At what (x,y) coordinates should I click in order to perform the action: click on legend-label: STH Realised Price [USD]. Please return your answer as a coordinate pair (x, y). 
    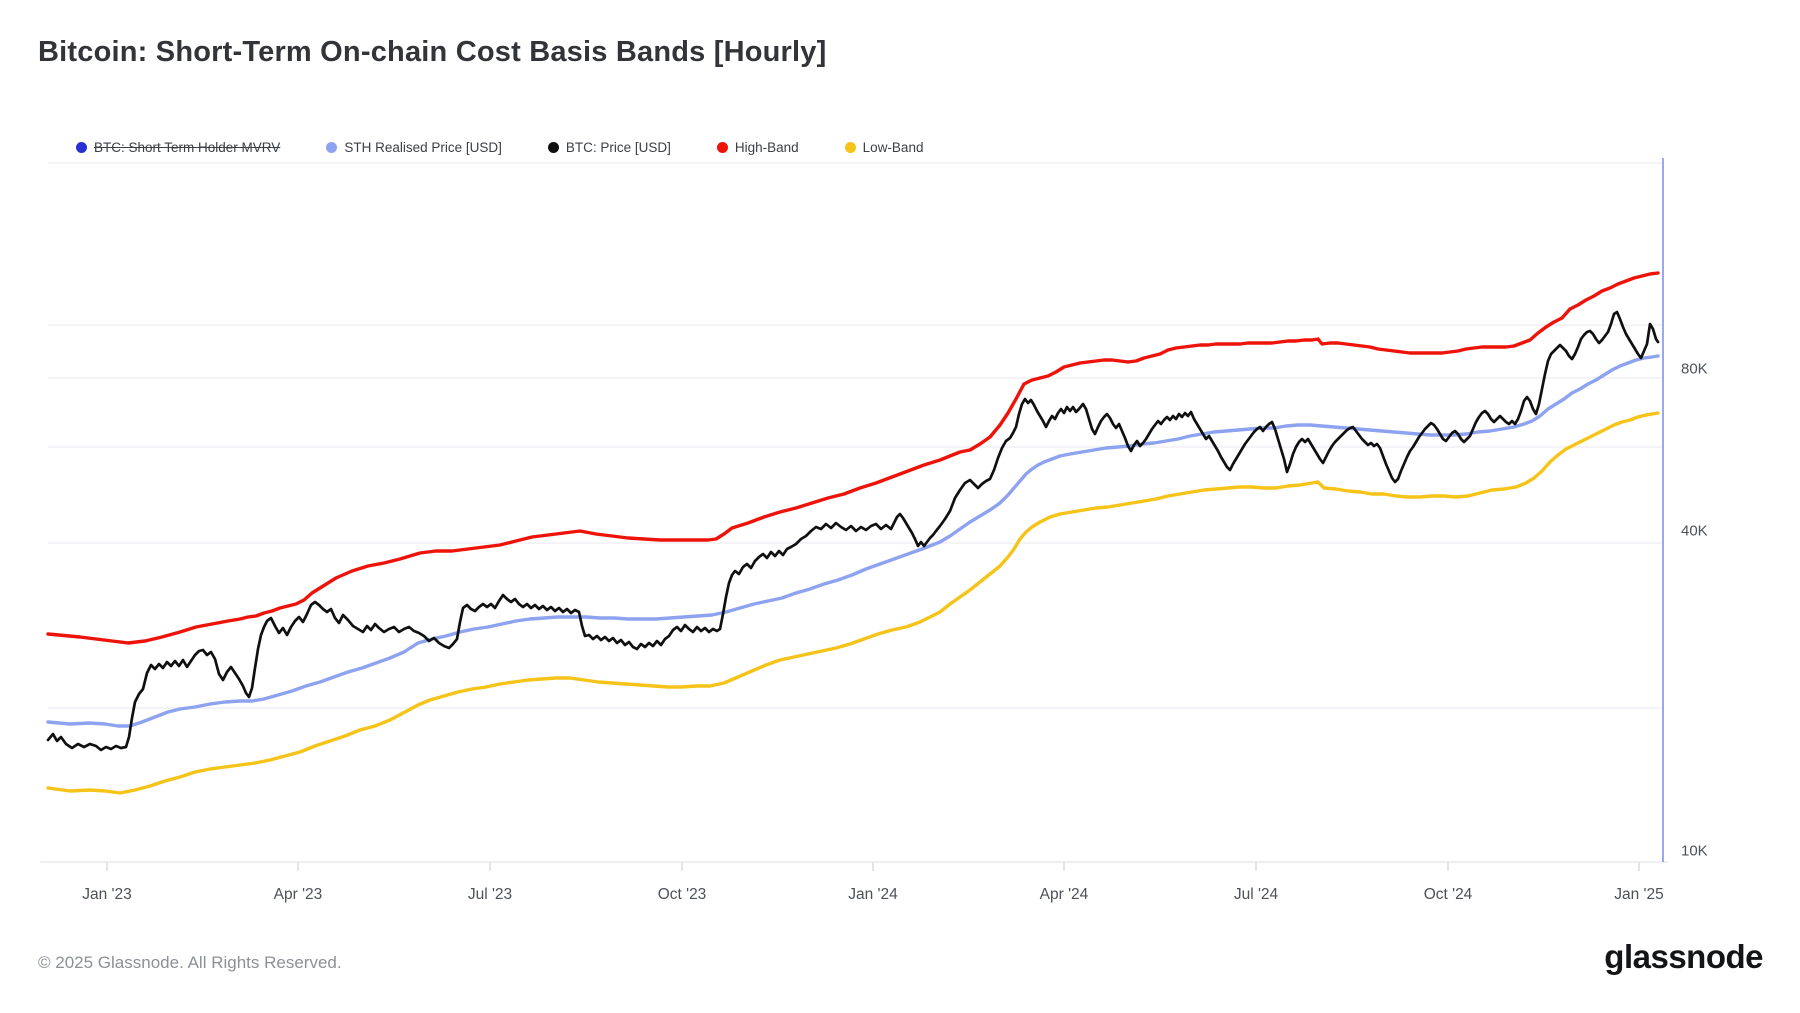
    Looking at the image, I should click on (423, 147).